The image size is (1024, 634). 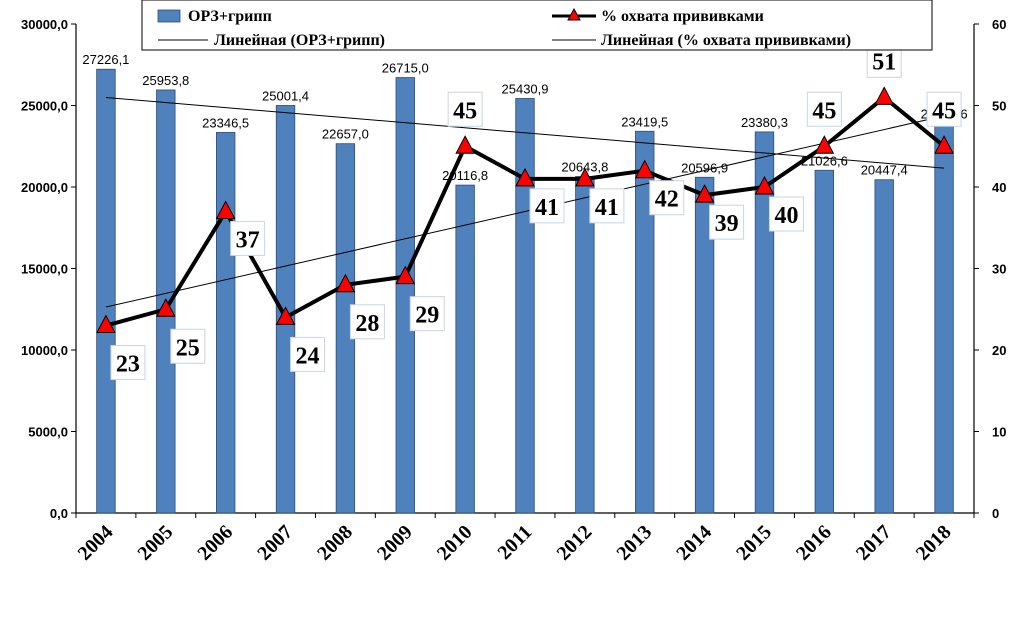 What do you see at coordinates (754, 543) in the screenshot?
I see `x-tick-label: 2015` at bounding box center [754, 543].